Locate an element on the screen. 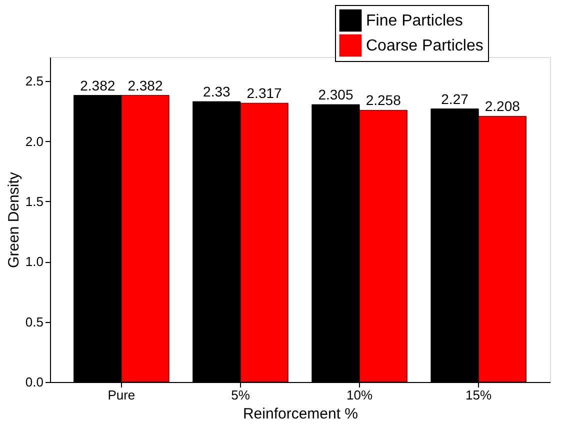  data-label: 2.33 is located at coordinates (217, 92).